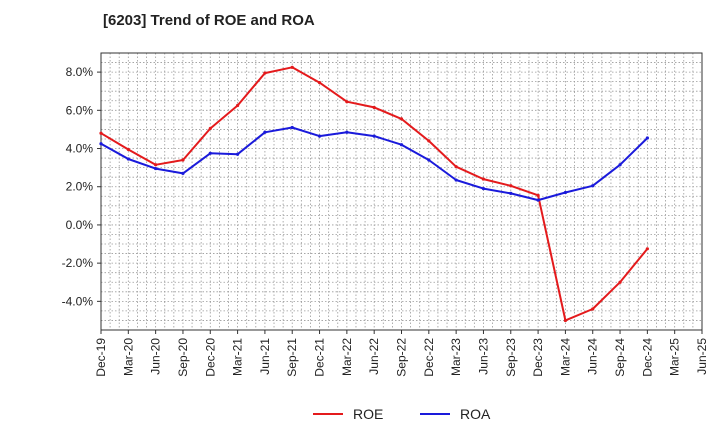 The image size is (720, 445). I want to click on y-tick-label: 2.0%, so click(80, 187).